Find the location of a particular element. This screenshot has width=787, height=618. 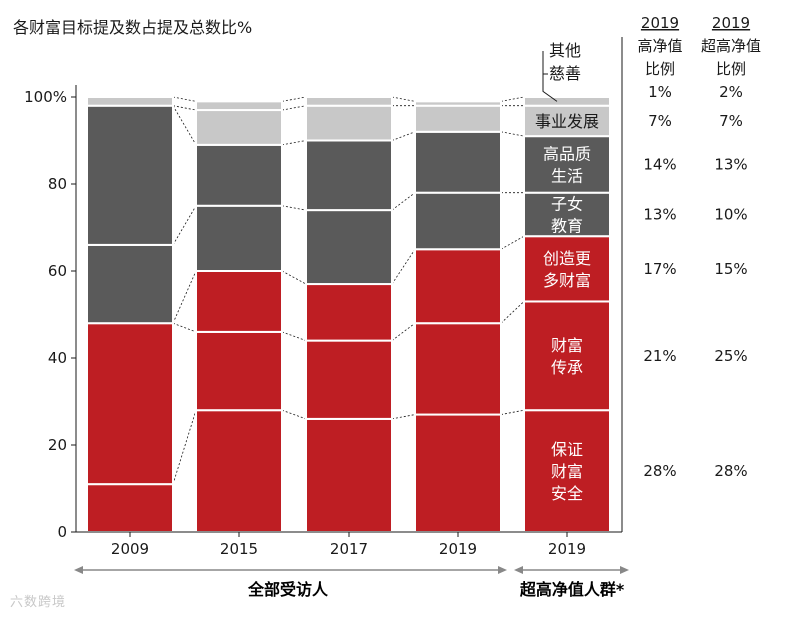

inbar-label-5-line-0: 事业发展 is located at coordinates (567, 121).